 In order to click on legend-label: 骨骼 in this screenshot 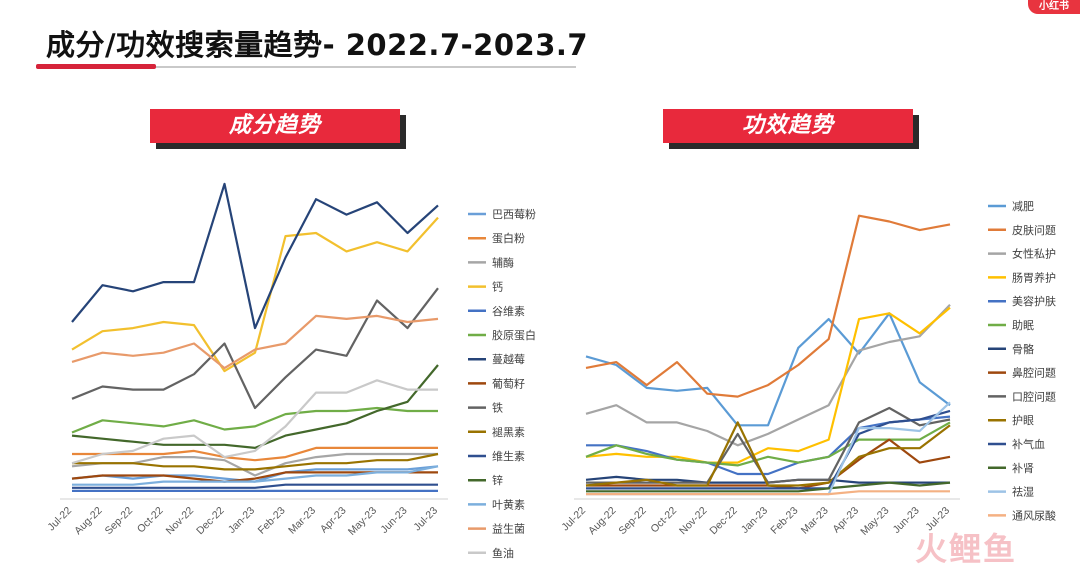, I will do `click(1023, 349)`.